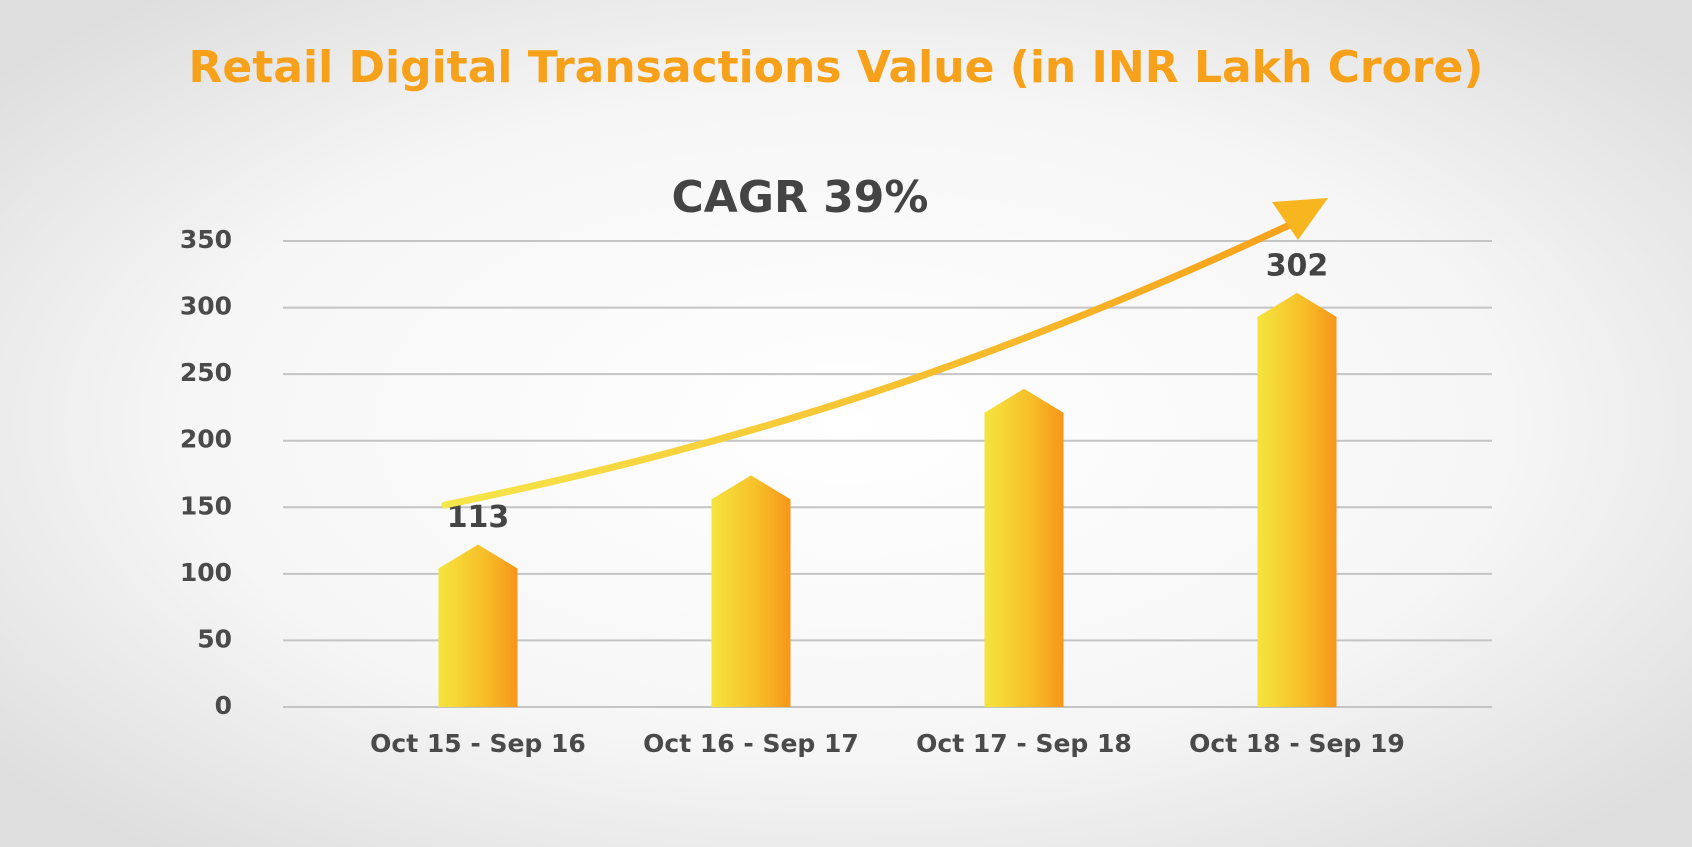 This screenshot has height=847, width=1692. I want to click on y-tick-label: 0, so click(223, 705).